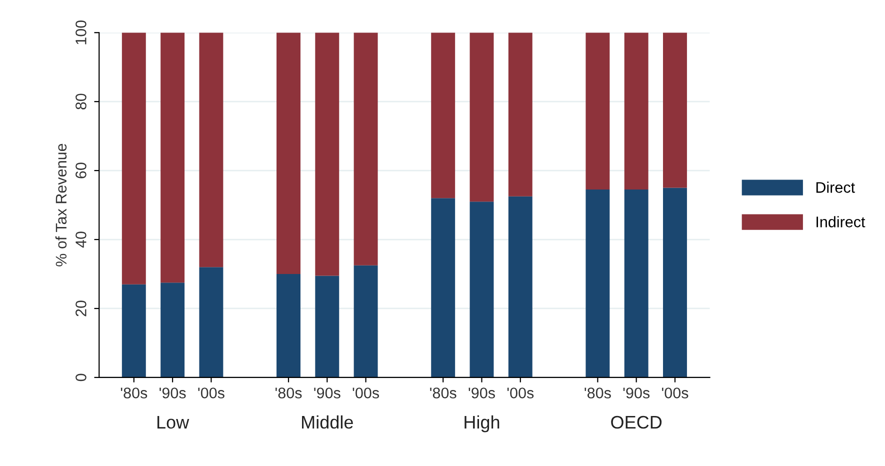  Describe the element at coordinates (173, 422) in the screenshot. I see `text: Low` at that location.